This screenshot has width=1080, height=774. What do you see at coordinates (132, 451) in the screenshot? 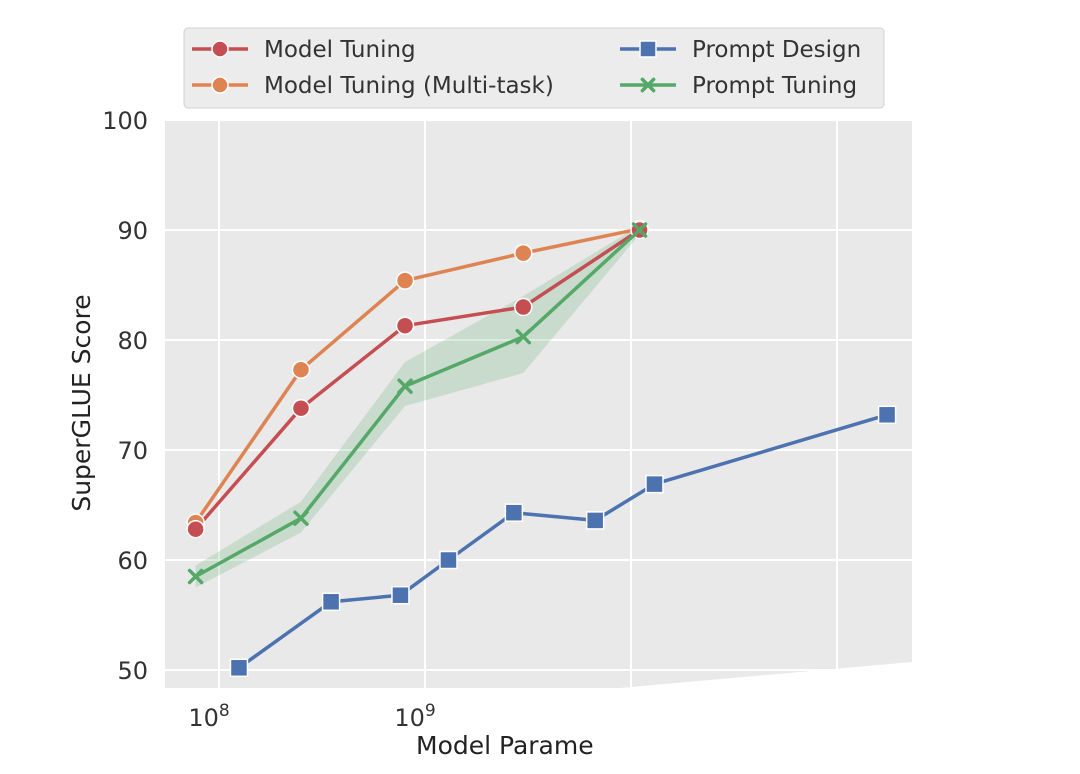
I see `y-tick-label: 70` at bounding box center [132, 451].